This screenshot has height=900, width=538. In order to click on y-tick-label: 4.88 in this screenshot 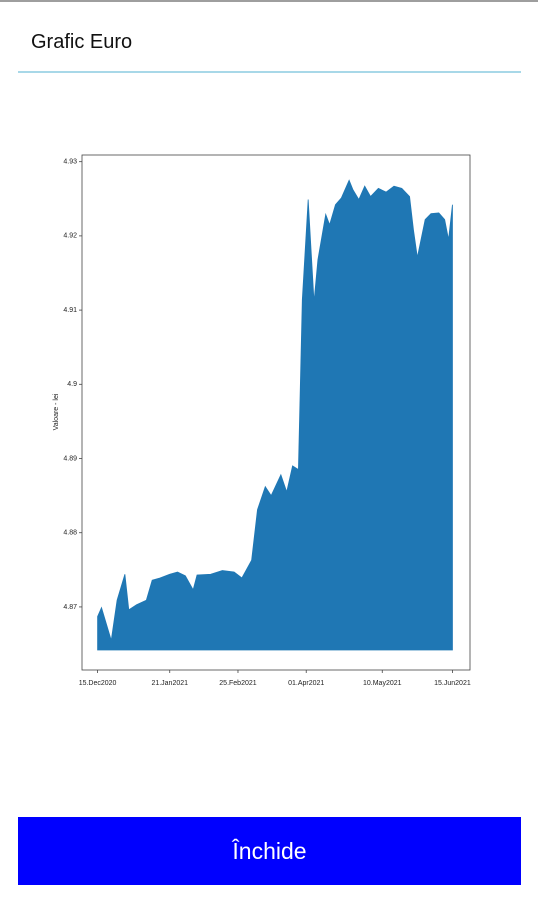, I will do `click(70, 533)`.